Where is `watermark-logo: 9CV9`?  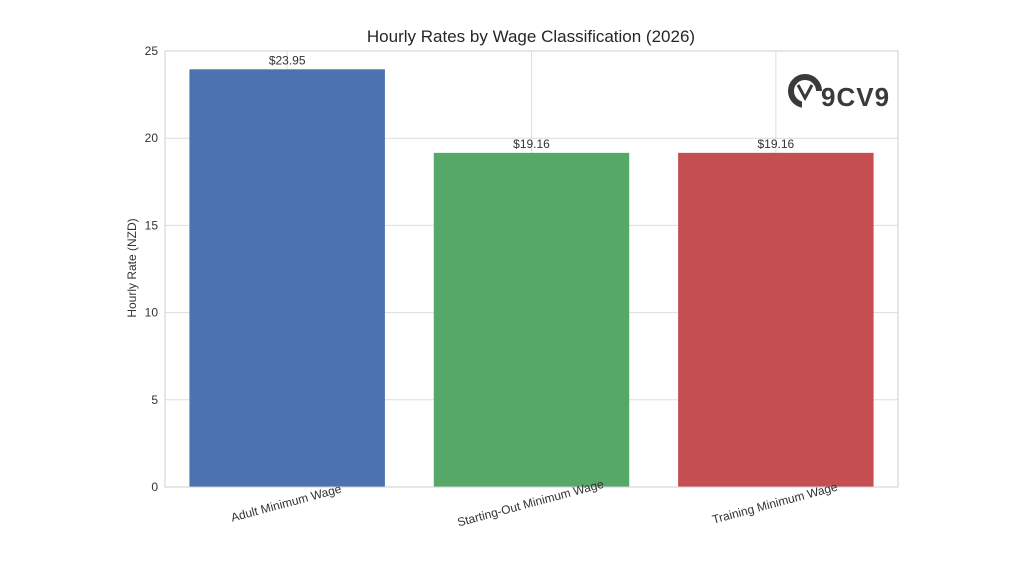
watermark-logo: 9CV9 is located at coordinates (839, 93).